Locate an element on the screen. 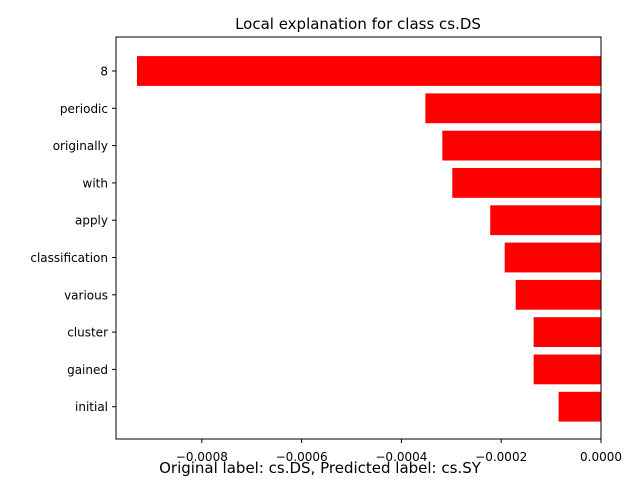 This screenshot has width=640, height=480. y-tick-label-8: 8 is located at coordinates (104, 72).